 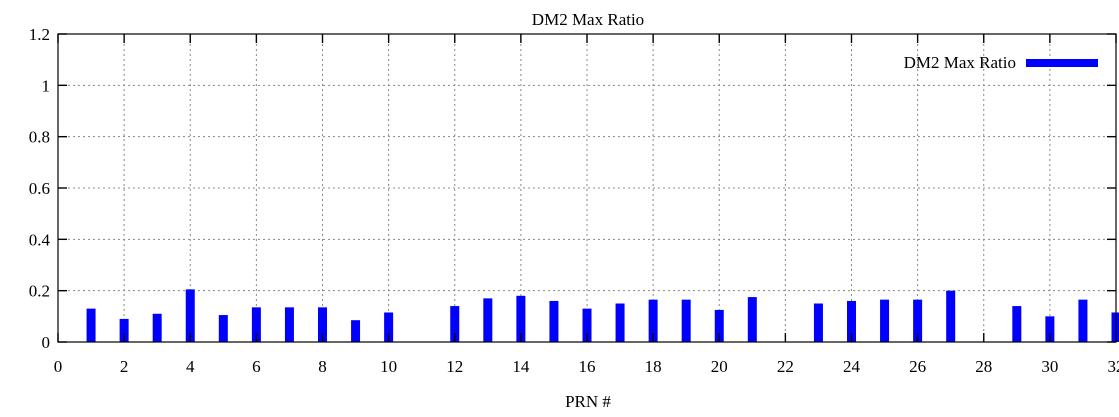 What do you see at coordinates (388, 366) in the screenshot?
I see `x-tick-label: 10` at bounding box center [388, 366].